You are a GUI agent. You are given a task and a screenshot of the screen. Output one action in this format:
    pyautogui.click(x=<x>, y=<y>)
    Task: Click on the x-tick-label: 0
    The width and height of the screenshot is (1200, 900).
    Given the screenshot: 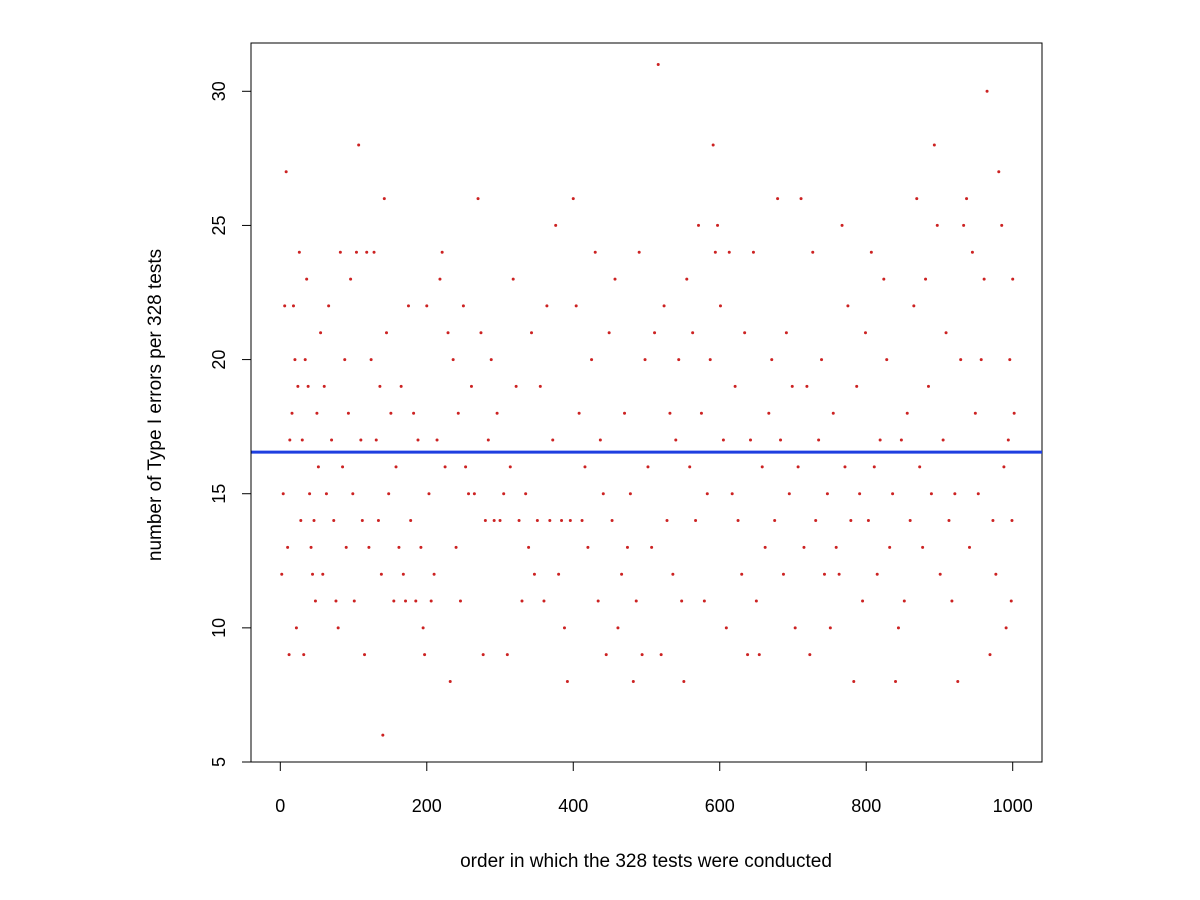 What is the action you would take?
    pyautogui.click(x=280, y=806)
    